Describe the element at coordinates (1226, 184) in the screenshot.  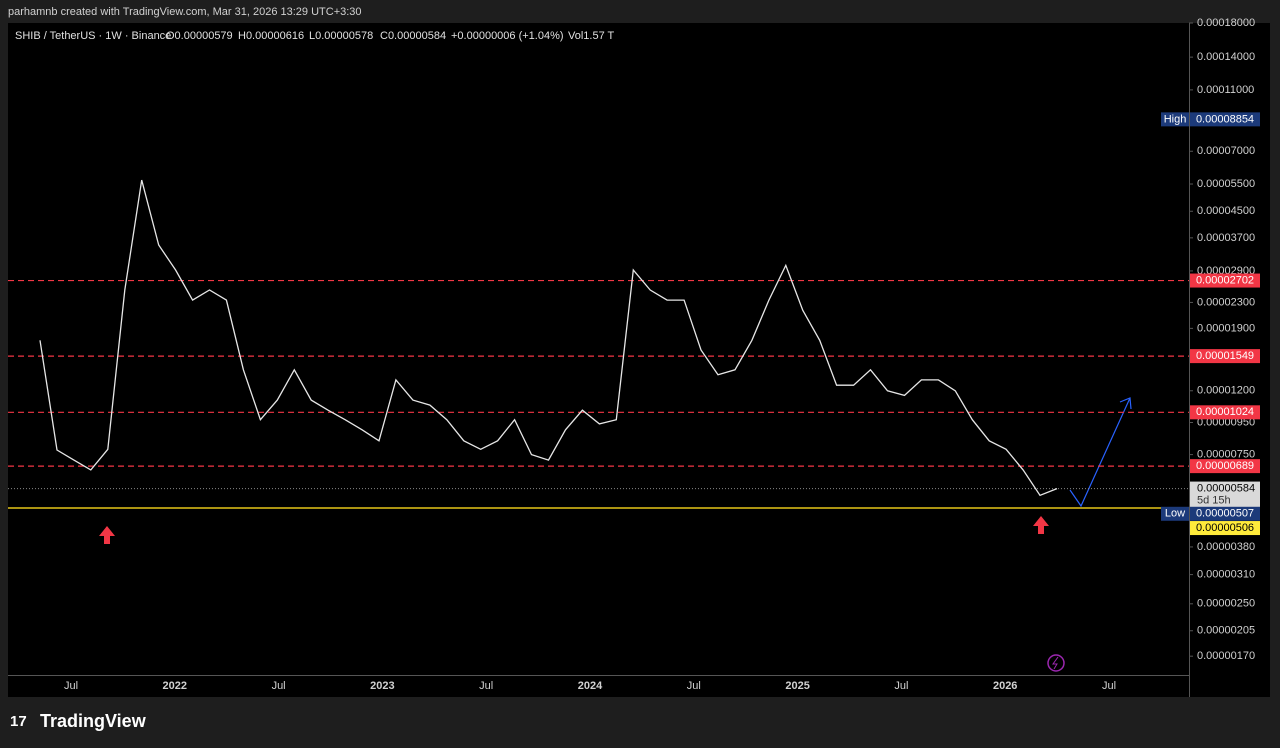
I see `y-tick-label: 0.00005500` at that location.